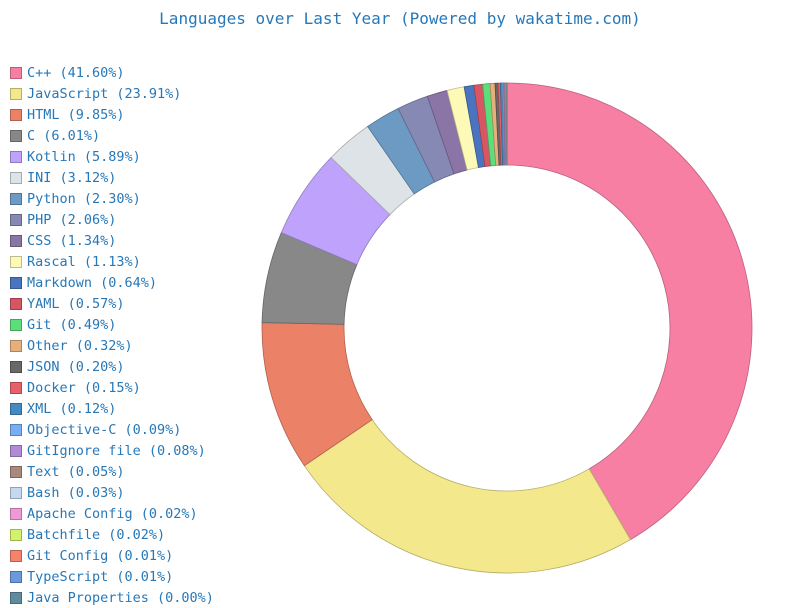 The width and height of the screenshot is (800, 608). I want to click on donut-slice, so click(467, 496).